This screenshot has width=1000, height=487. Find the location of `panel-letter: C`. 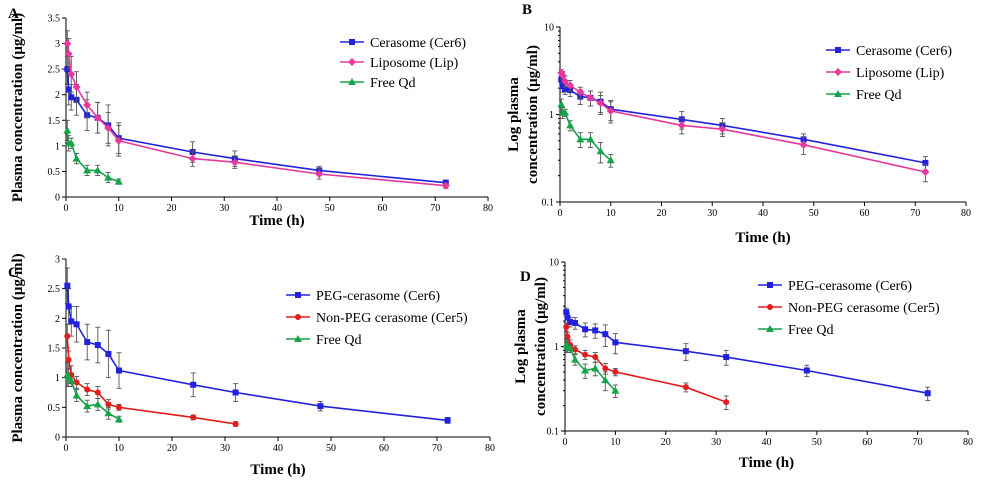

panel-letter: C is located at coordinates (13, 273).